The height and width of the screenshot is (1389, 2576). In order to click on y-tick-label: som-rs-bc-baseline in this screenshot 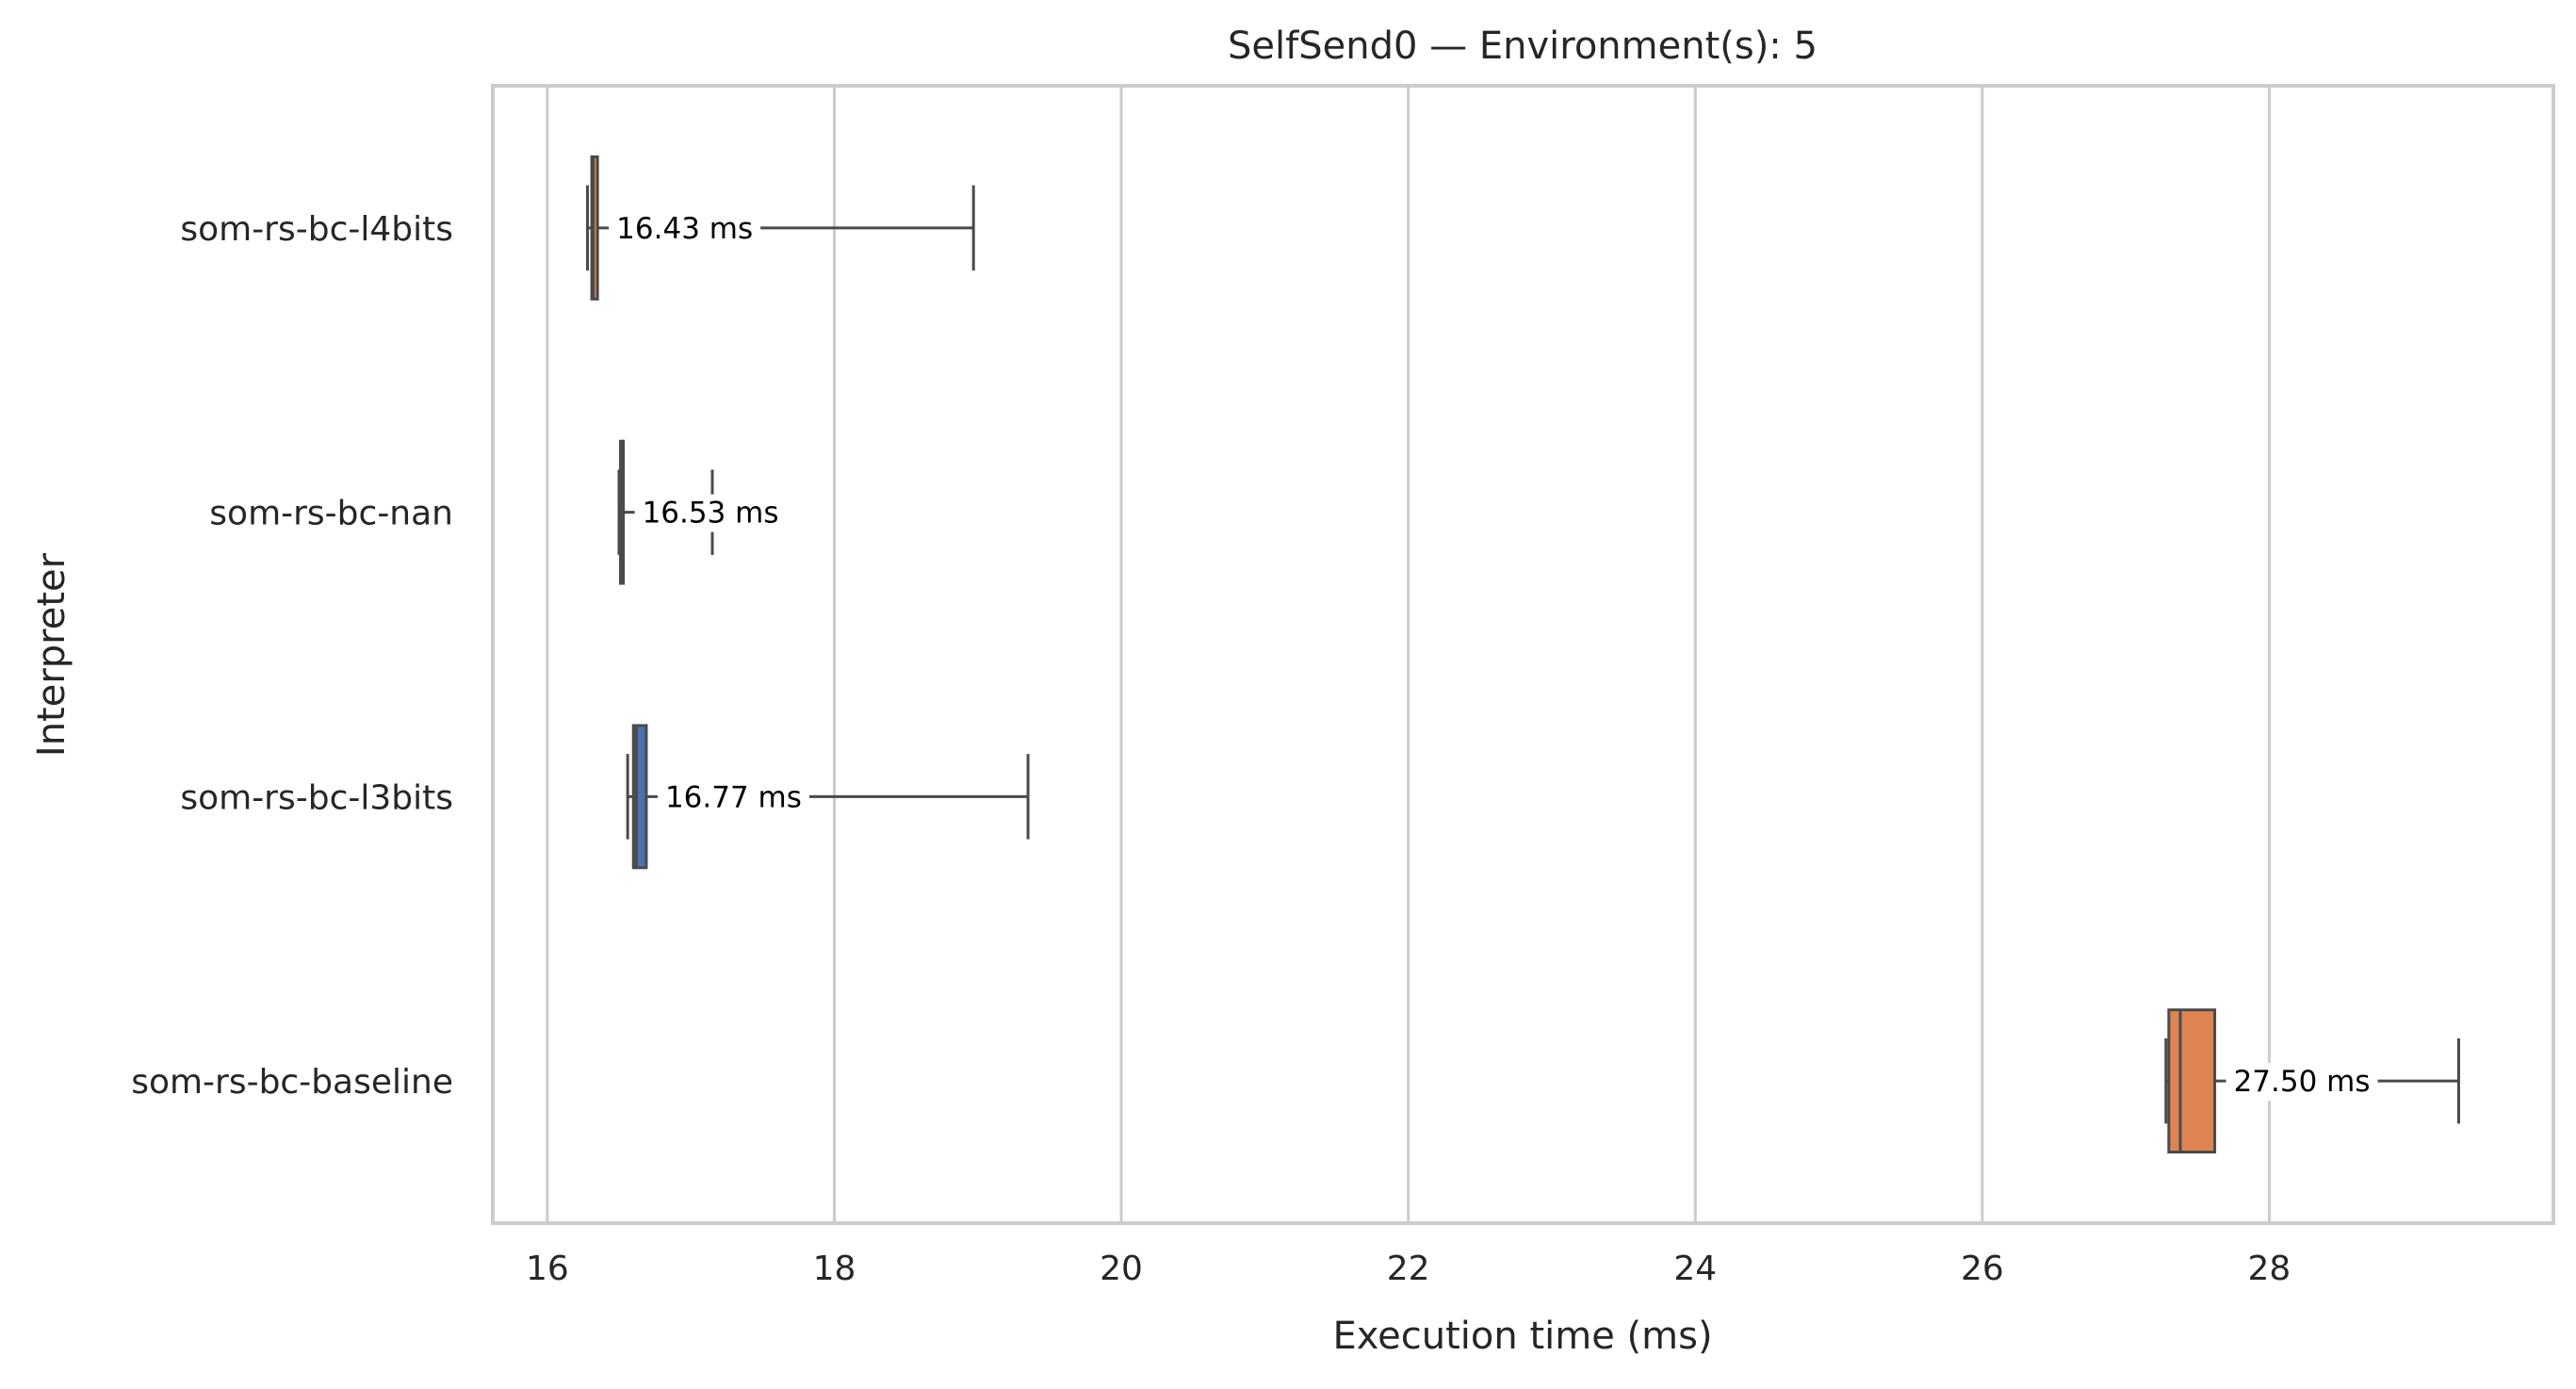, I will do `click(292, 1083)`.